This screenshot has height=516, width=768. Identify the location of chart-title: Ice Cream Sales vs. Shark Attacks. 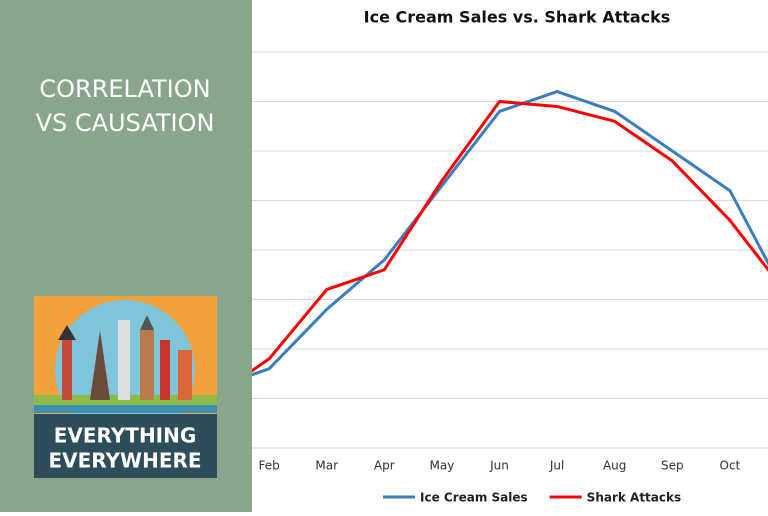
(517, 17).